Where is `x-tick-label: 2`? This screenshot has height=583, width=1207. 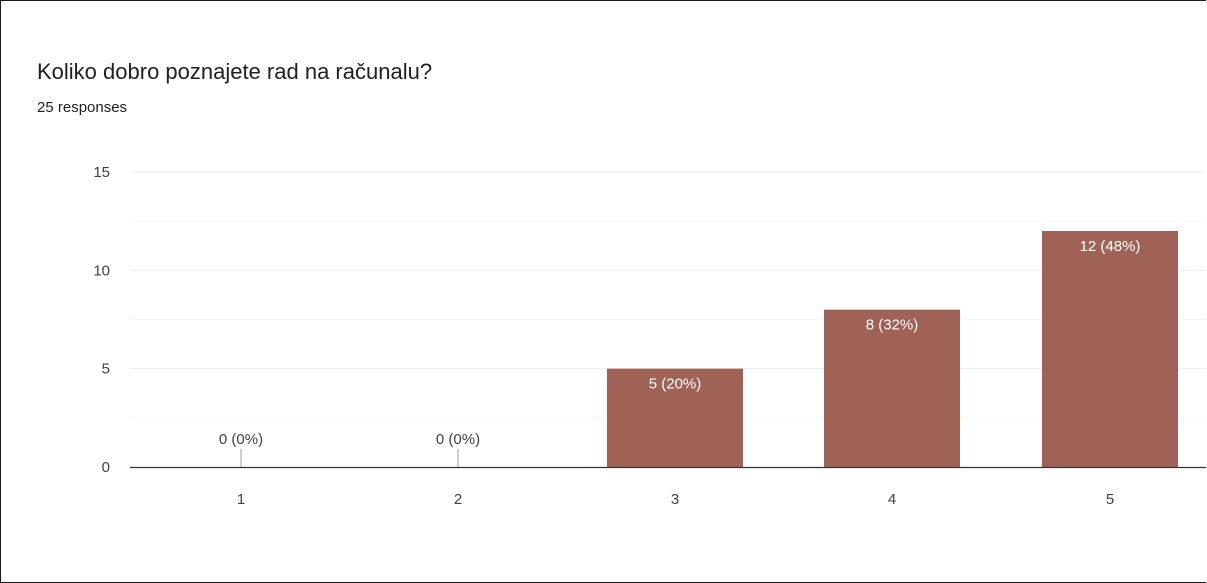
x-tick-label: 2 is located at coordinates (458, 499).